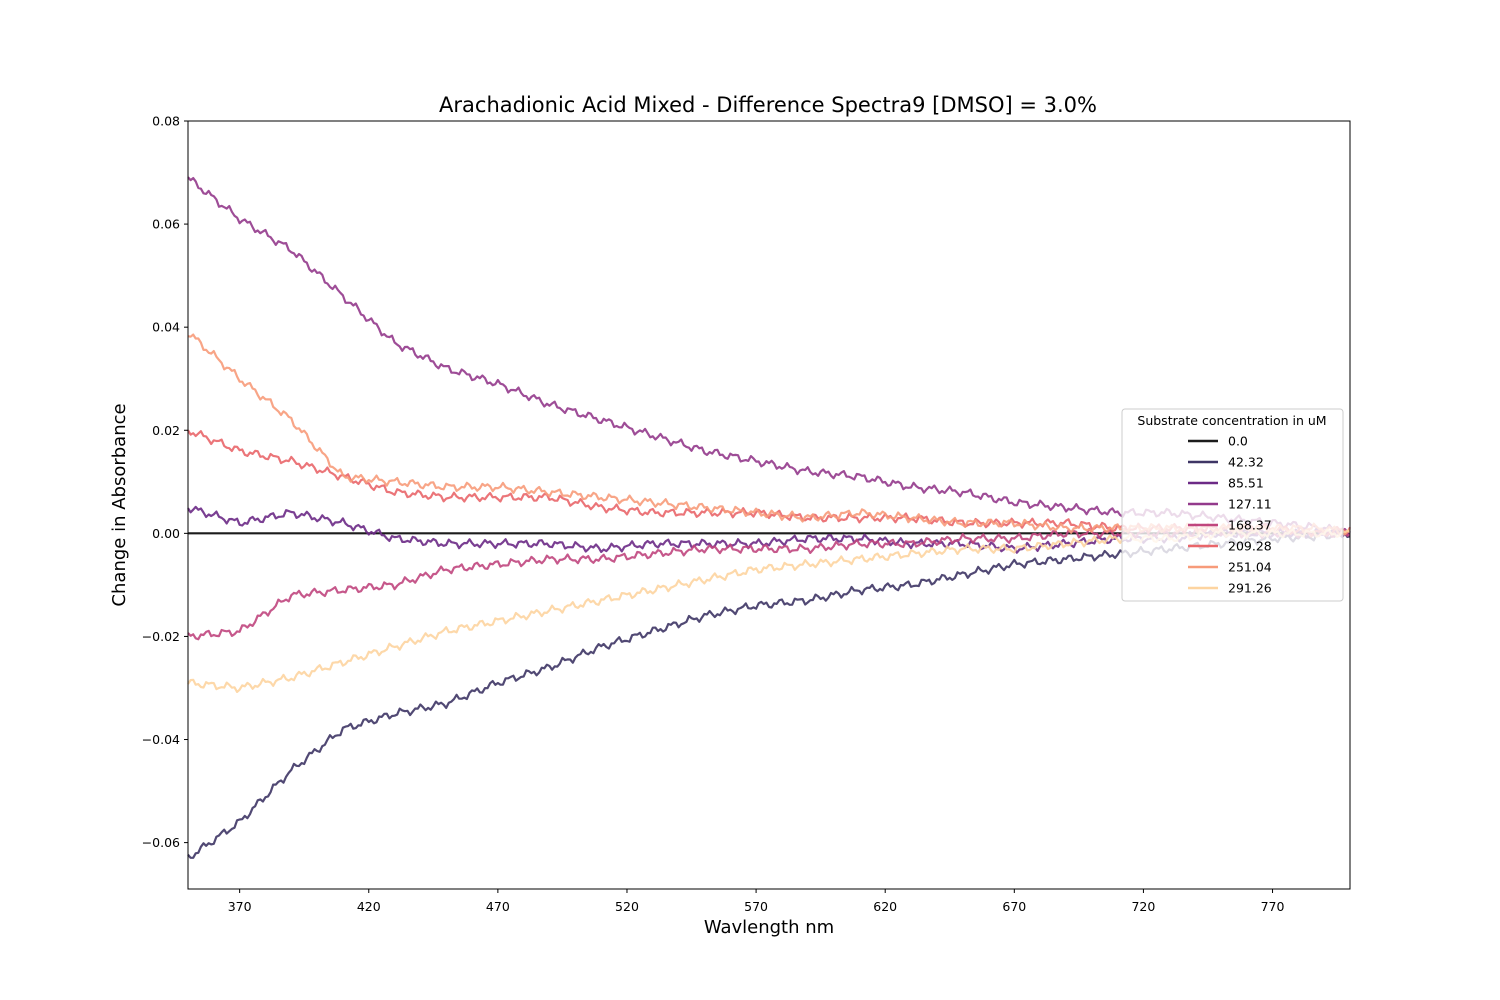  Describe the element at coordinates (1231, 420) in the screenshot. I see `legend-title: Substrate concentration in uM` at that location.